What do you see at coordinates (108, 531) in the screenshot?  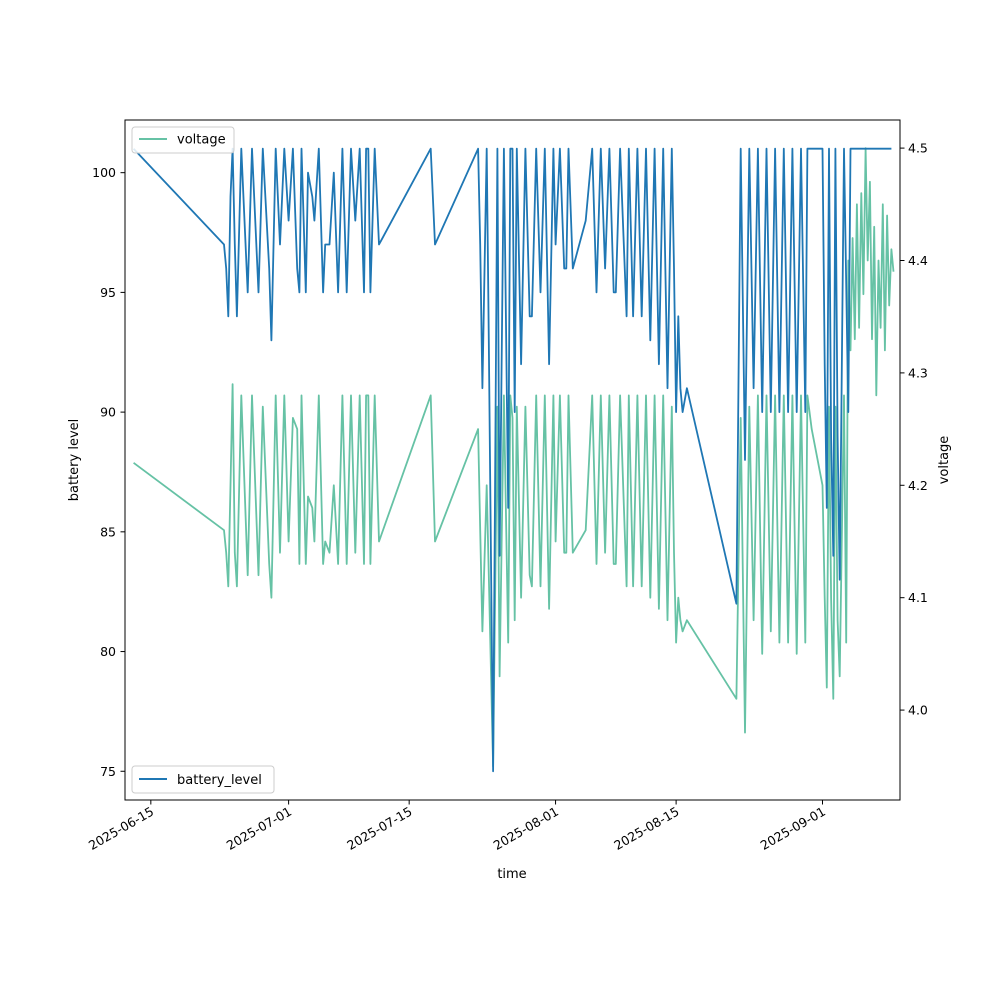 I see `y-tick-label: 85` at bounding box center [108, 531].